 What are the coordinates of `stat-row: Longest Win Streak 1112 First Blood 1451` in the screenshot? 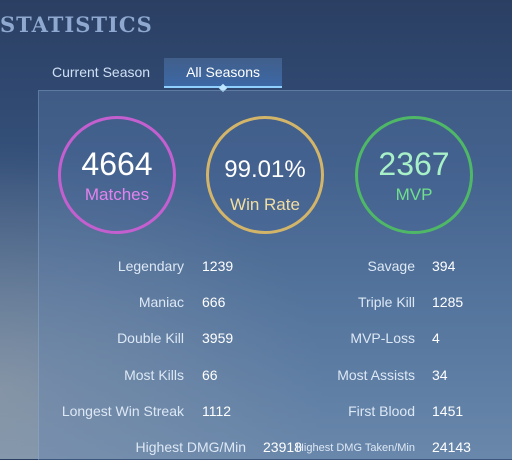 It's located at (256, 413).